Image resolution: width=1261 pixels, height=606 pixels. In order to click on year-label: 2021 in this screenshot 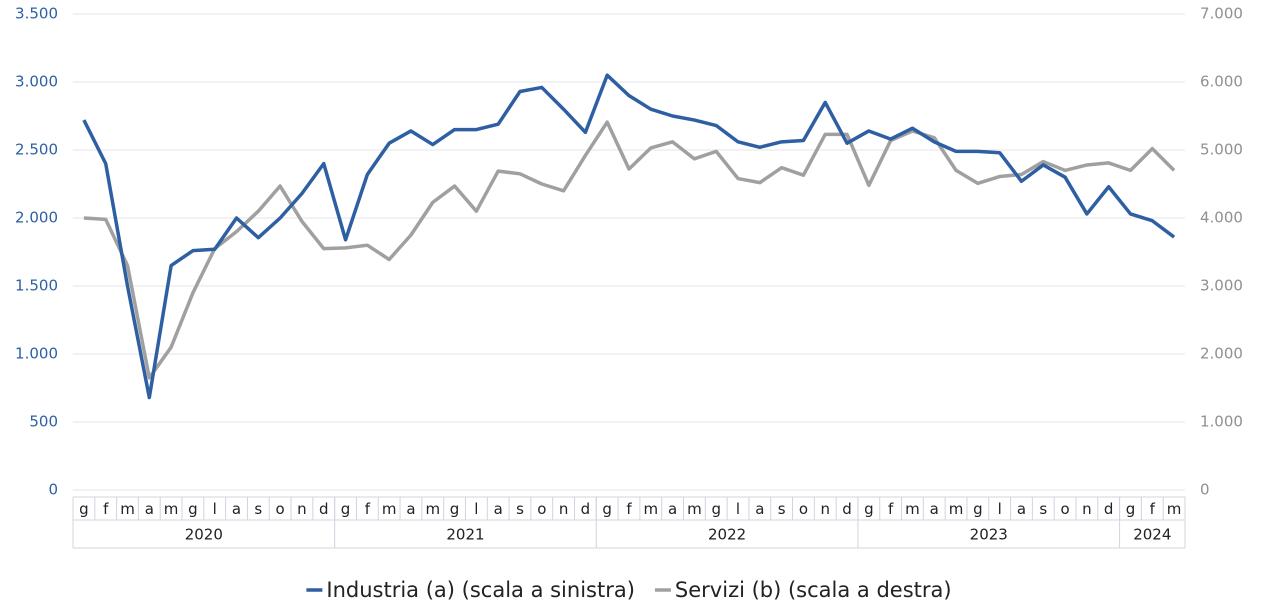, I will do `click(465, 535)`.